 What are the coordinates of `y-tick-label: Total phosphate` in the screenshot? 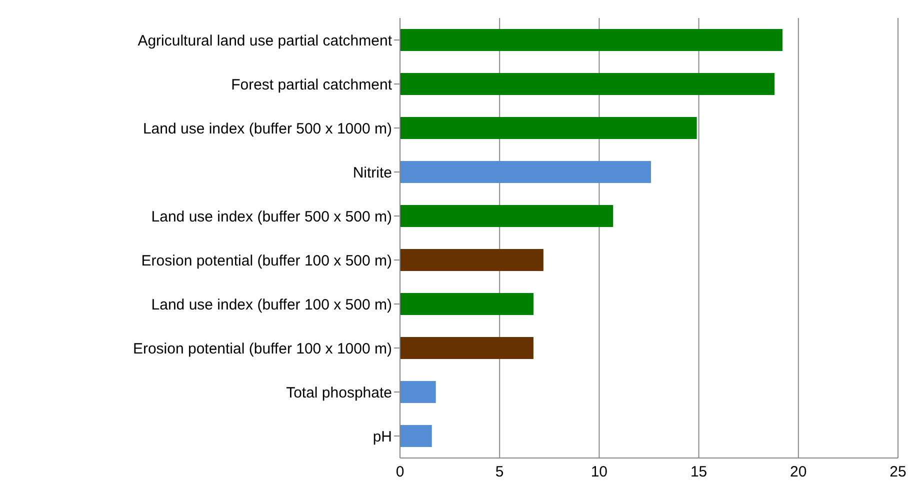 It's located at (339, 393).